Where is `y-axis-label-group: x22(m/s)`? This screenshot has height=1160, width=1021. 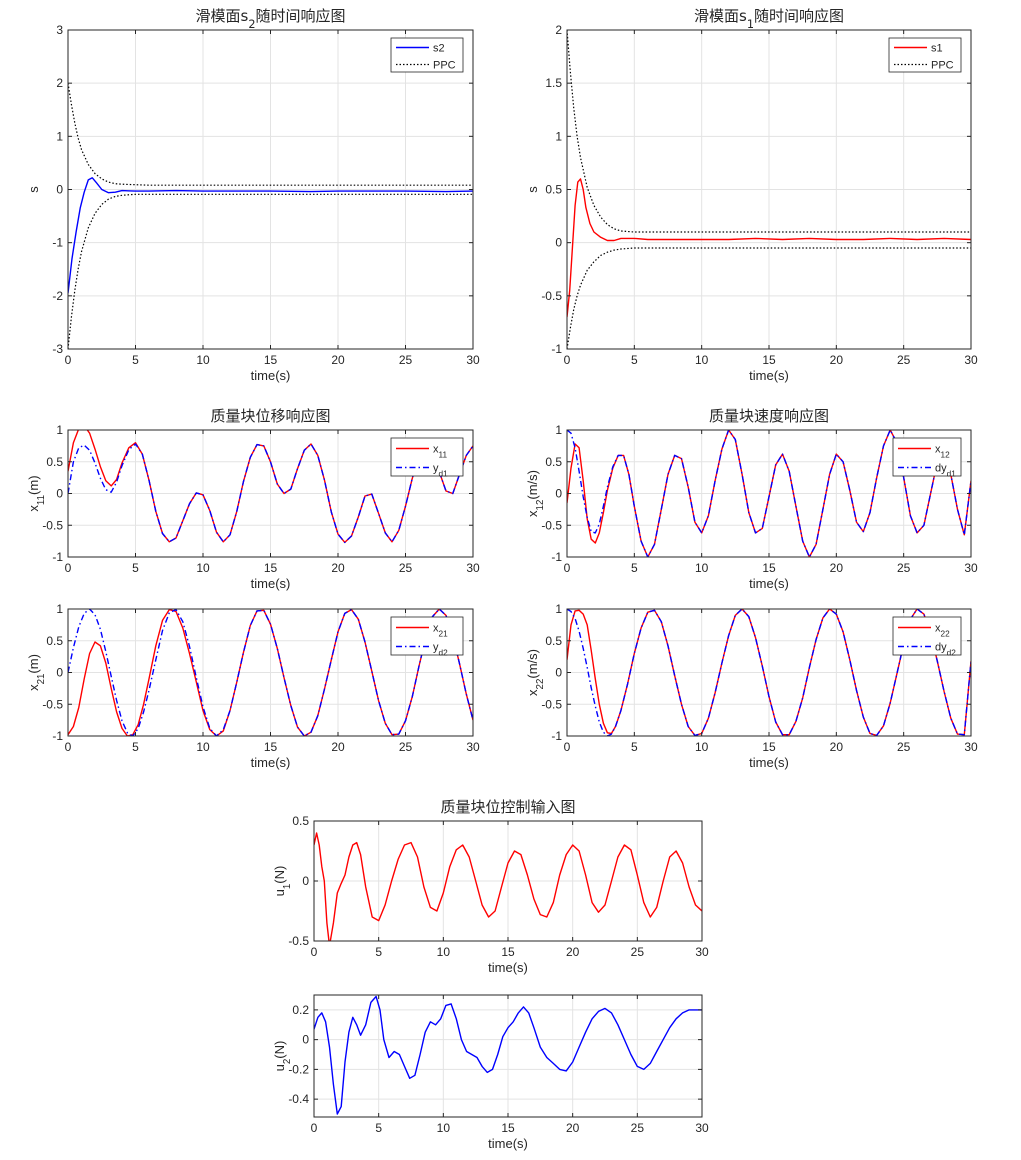 y-axis-label-group: x22(m/s) is located at coordinates (535, 672).